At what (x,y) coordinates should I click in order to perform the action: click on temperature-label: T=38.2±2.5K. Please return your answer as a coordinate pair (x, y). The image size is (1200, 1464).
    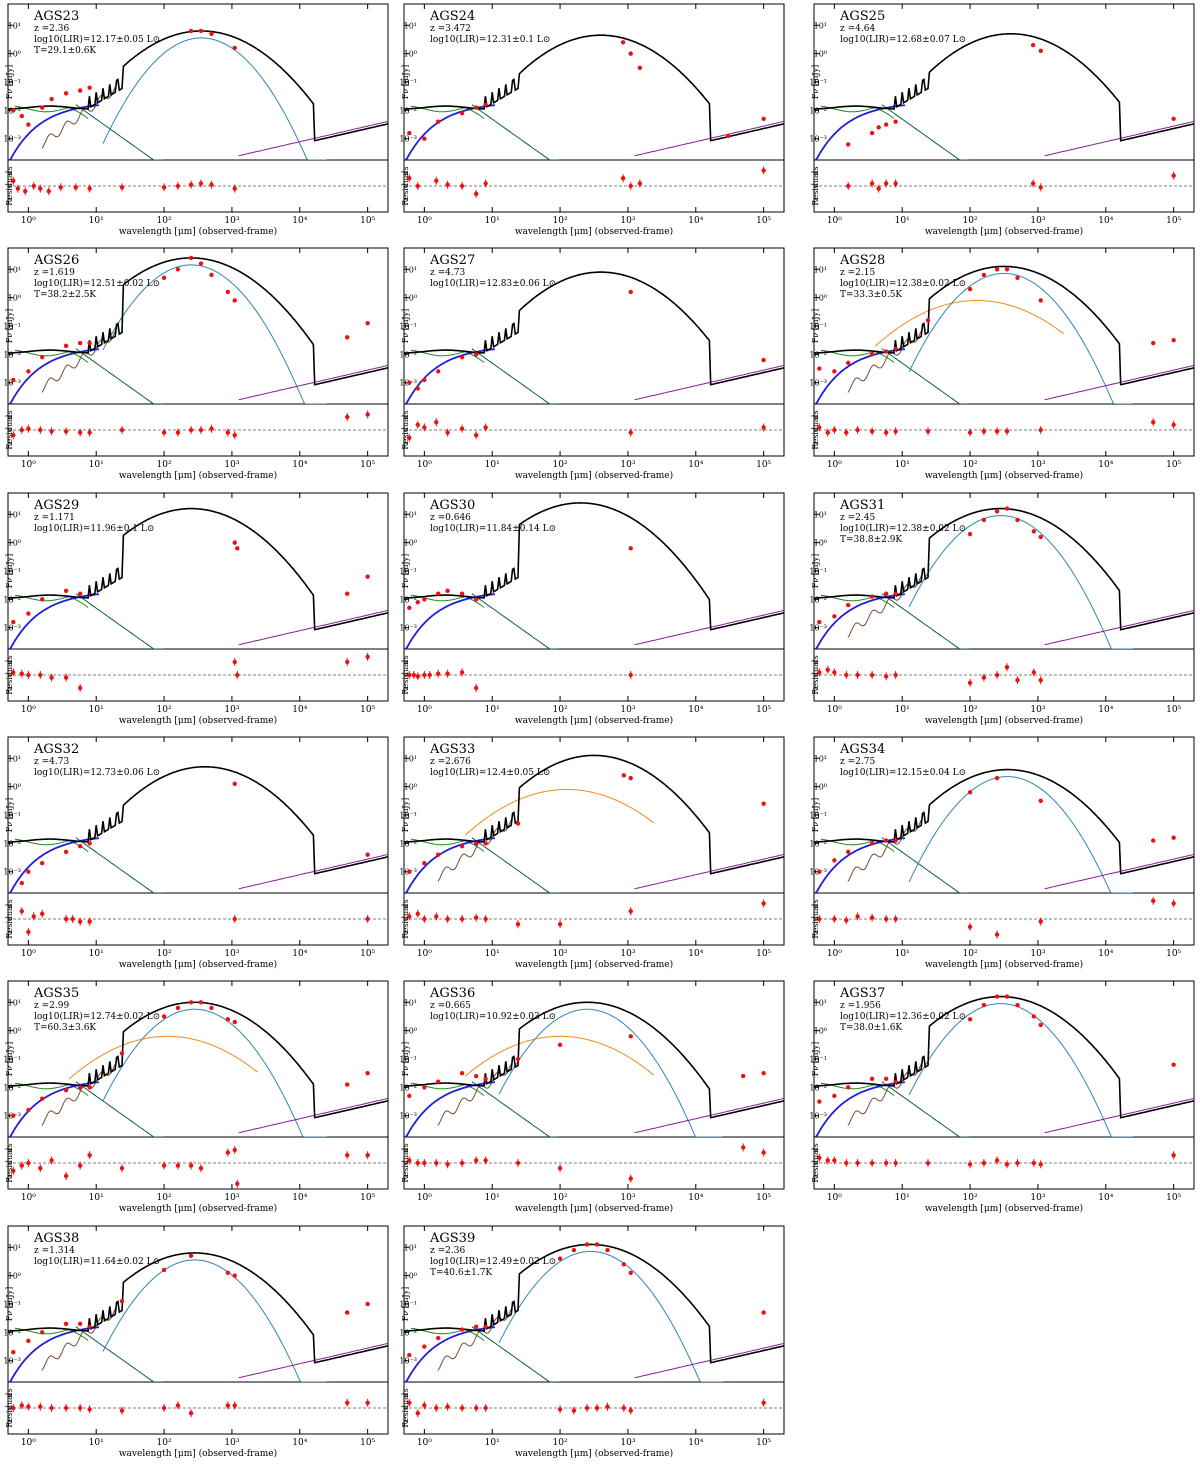
    Looking at the image, I should click on (65, 295).